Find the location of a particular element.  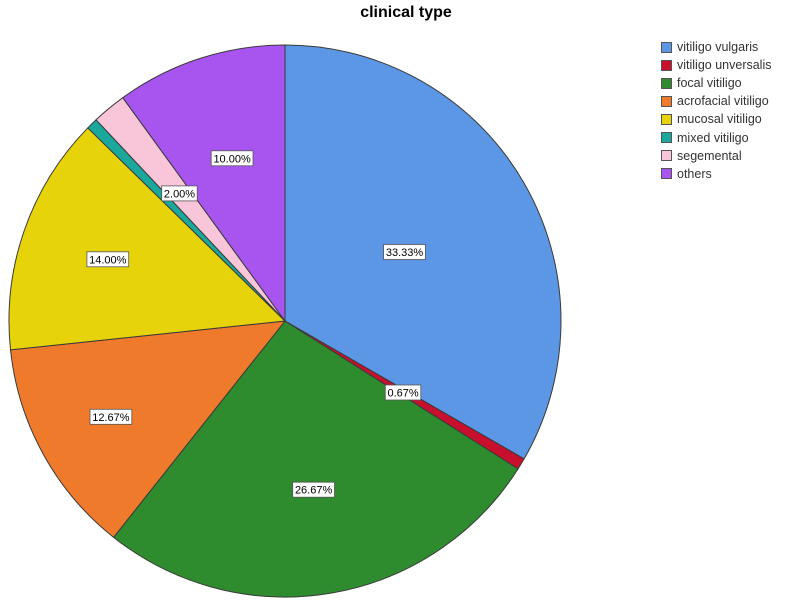

legend-item-focal-vitiligo: focal vitiligo is located at coordinates (716, 83).